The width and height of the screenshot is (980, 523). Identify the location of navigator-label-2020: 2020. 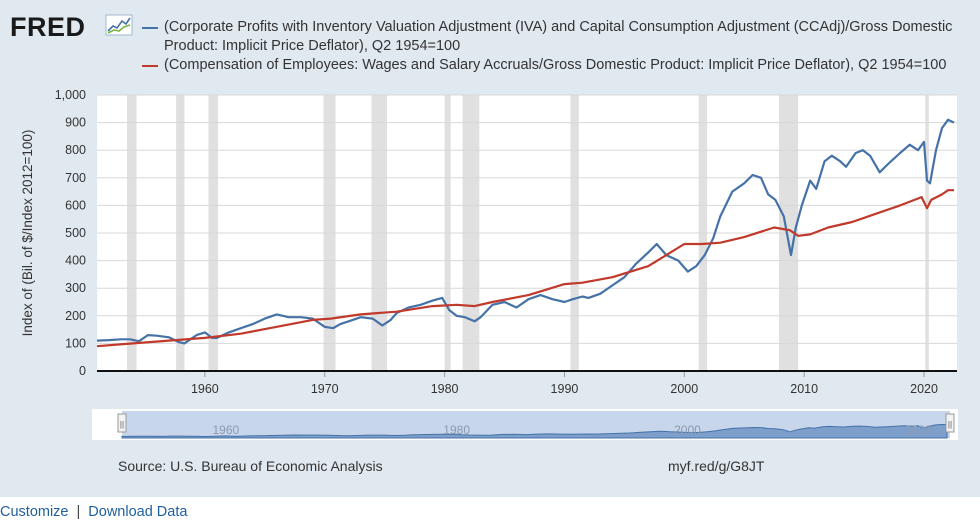
(918, 430).